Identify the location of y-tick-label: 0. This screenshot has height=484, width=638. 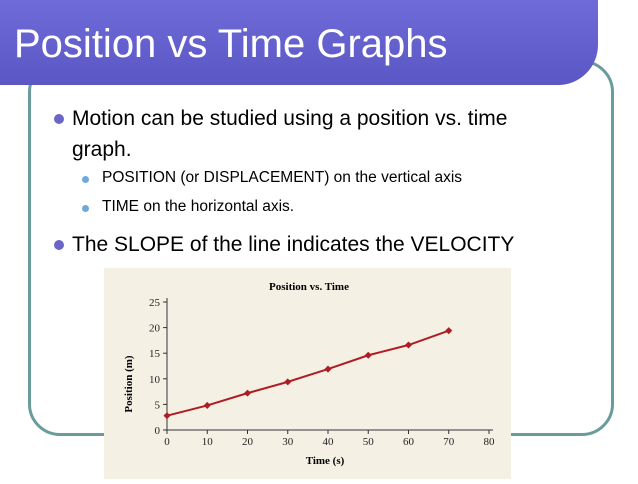
(158, 431).